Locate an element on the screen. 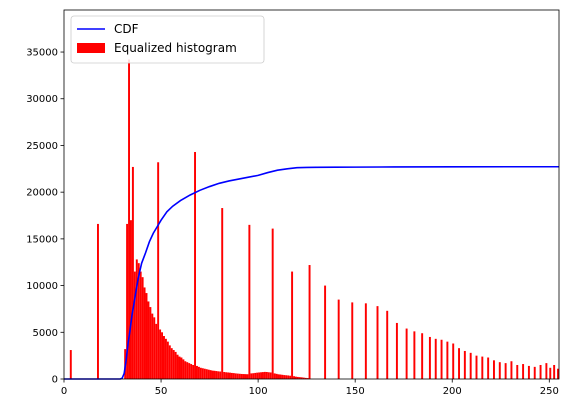 The height and width of the screenshot is (413, 571). y-tick-label: 25000 is located at coordinates (42, 146).